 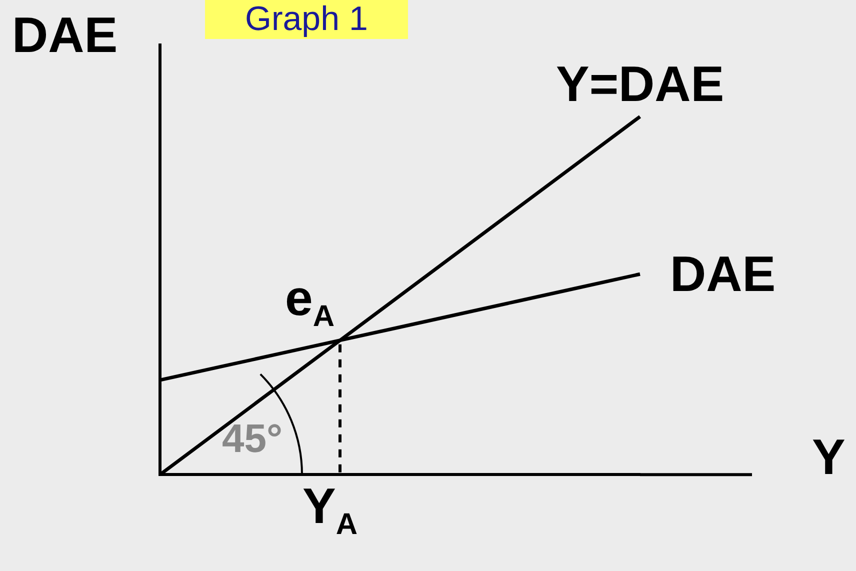 What do you see at coordinates (723, 274) in the screenshot?
I see `series-label: DAE` at bounding box center [723, 274].